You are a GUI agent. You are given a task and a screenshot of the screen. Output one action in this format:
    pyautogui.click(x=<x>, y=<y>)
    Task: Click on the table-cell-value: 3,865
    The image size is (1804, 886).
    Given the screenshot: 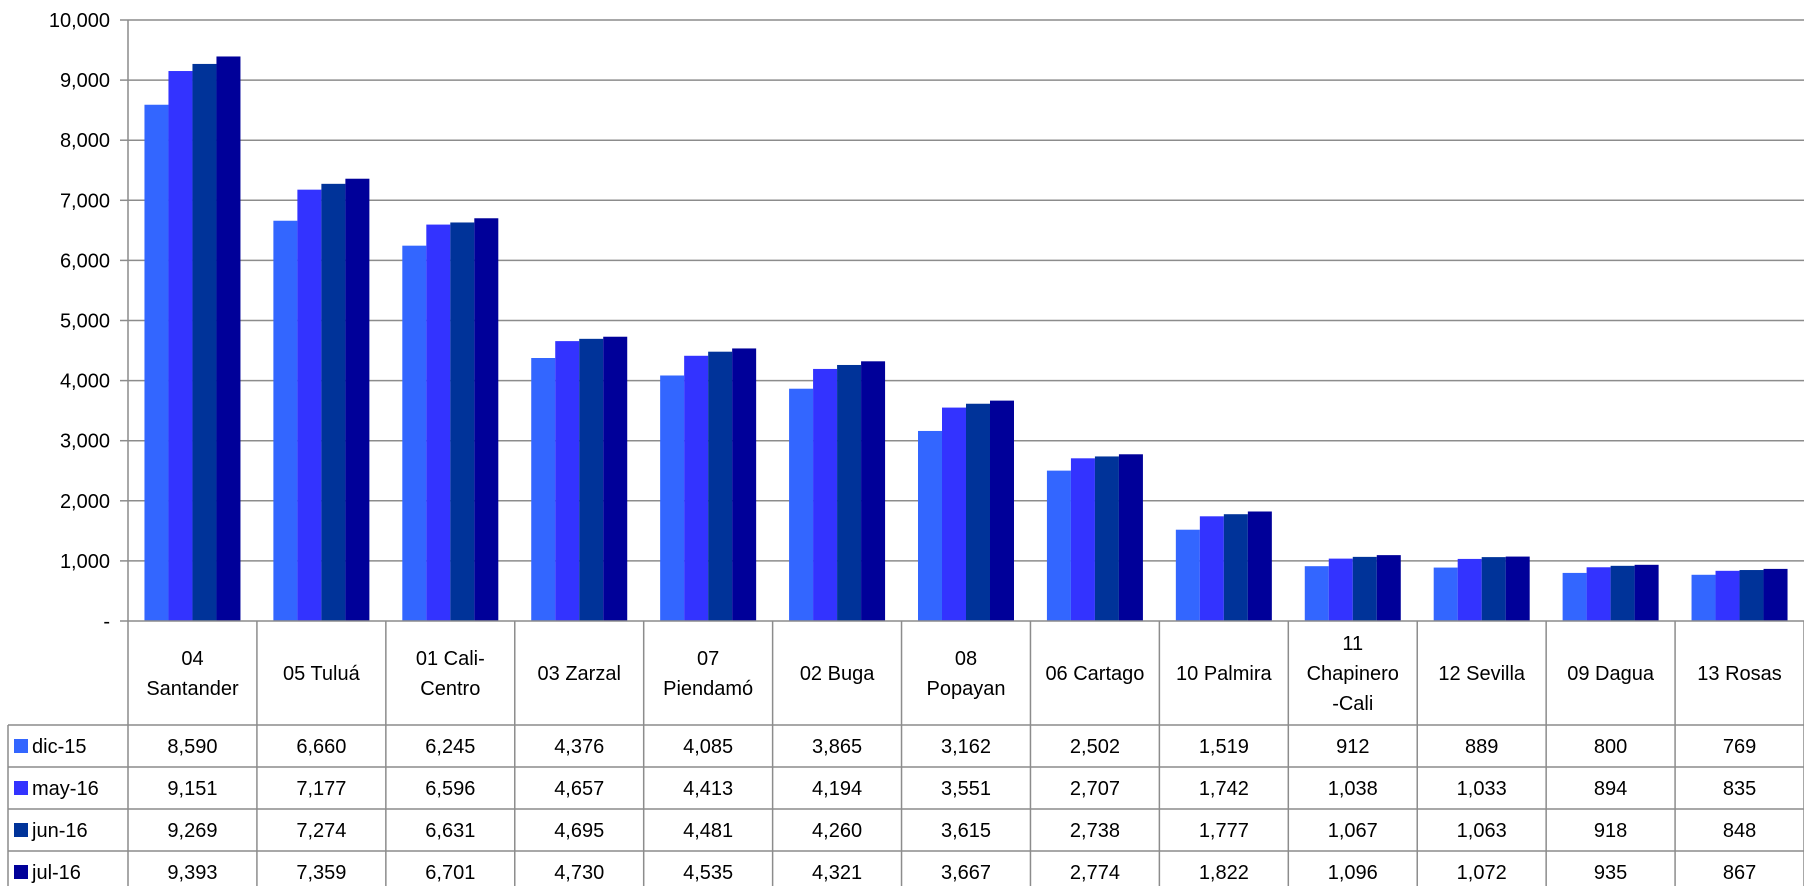 What is the action you would take?
    pyautogui.click(x=837, y=747)
    